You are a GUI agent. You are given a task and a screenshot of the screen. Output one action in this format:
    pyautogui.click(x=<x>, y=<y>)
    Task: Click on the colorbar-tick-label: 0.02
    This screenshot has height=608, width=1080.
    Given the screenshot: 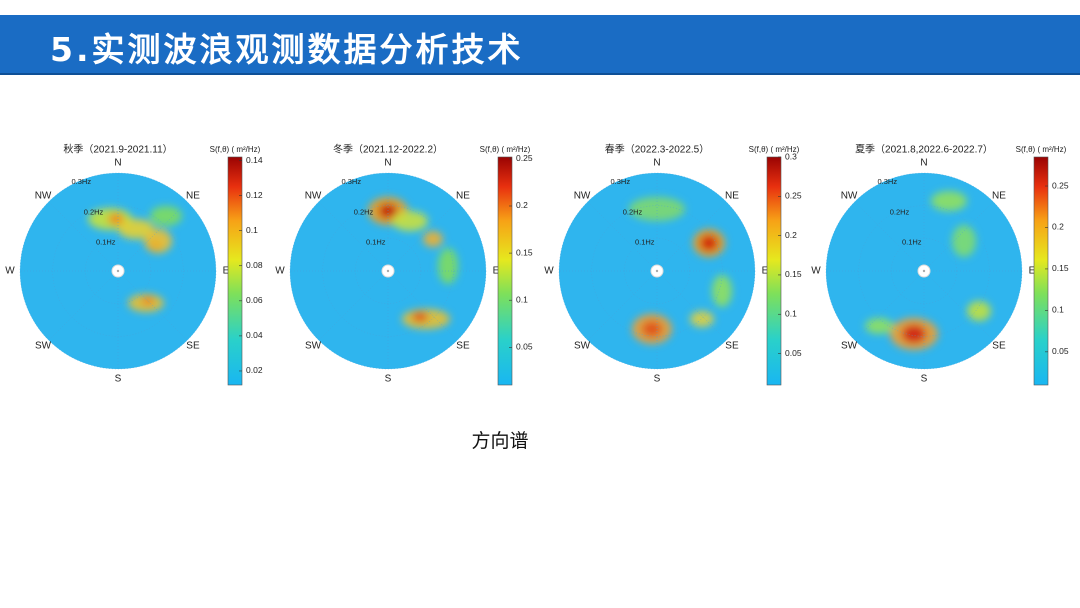 What is the action you would take?
    pyautogui.click(x=254, y=370)
    